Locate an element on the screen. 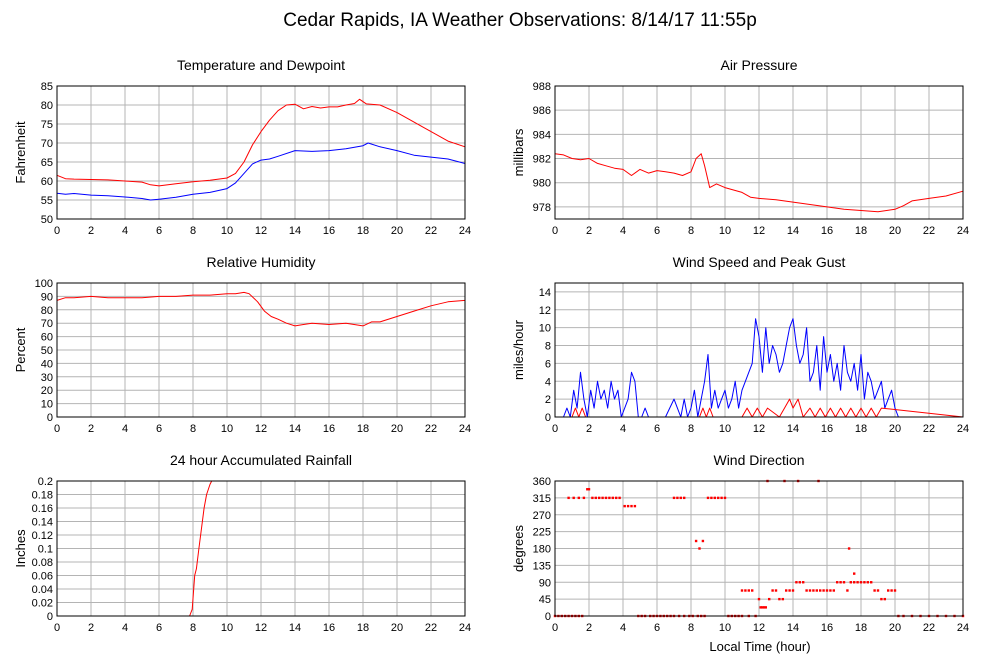  temp-xtick-label: 14 is located at coordinates (295, 231).